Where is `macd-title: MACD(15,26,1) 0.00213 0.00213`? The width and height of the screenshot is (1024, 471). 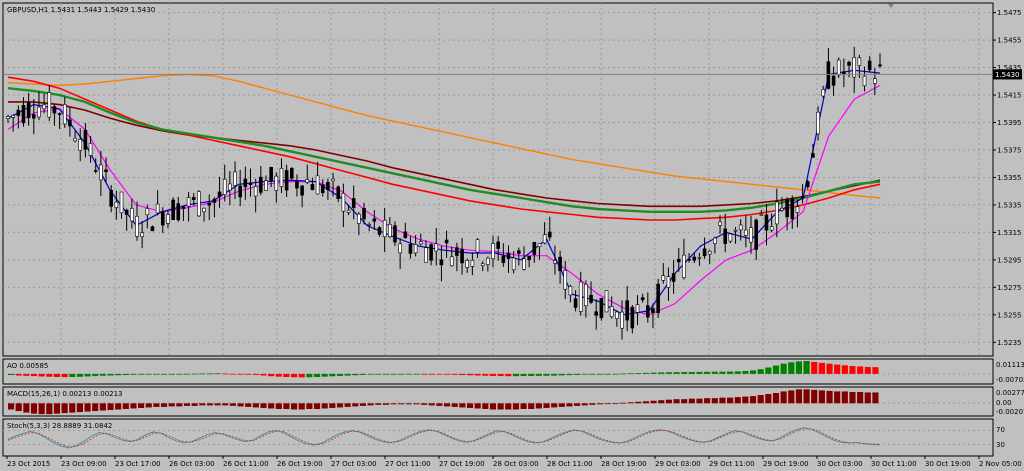
macd-title: MACD(15,26,1) 0.00213 0.00213 is located at coordinates (65, 394).